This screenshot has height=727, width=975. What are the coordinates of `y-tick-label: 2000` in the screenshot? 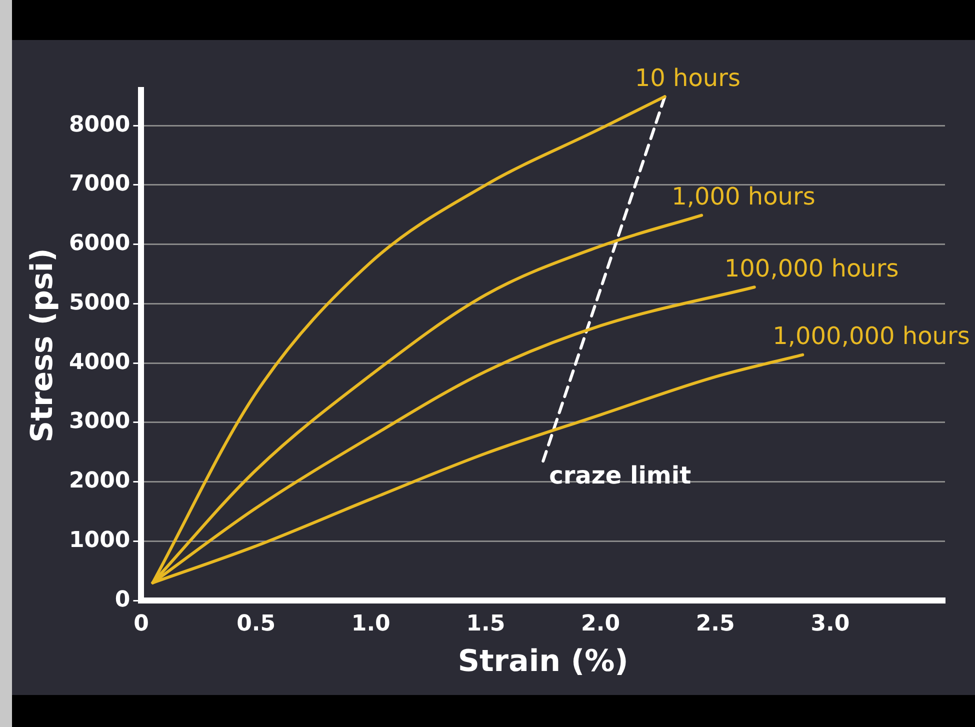 It's located at (99, 481).